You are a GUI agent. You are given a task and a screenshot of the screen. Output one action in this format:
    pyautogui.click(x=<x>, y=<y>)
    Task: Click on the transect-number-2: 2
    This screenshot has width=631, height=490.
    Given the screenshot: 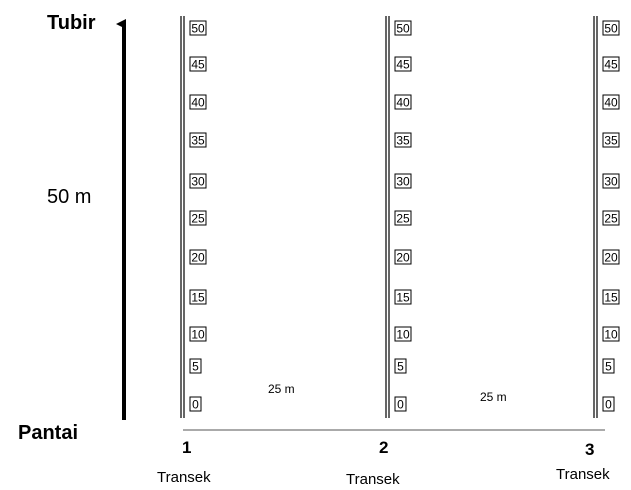 What is the action you would take?
    pyautogui.click(x=384, y=447)
    